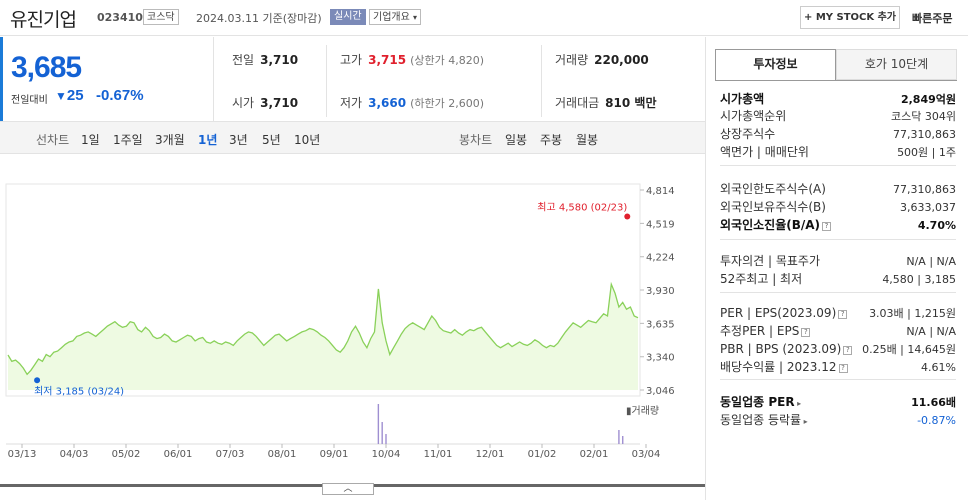 This screenshot has height=500, width=968. Describe the element at coordinates (46, 67) in the screenshot. I see `current-price: 3,685` at that location.